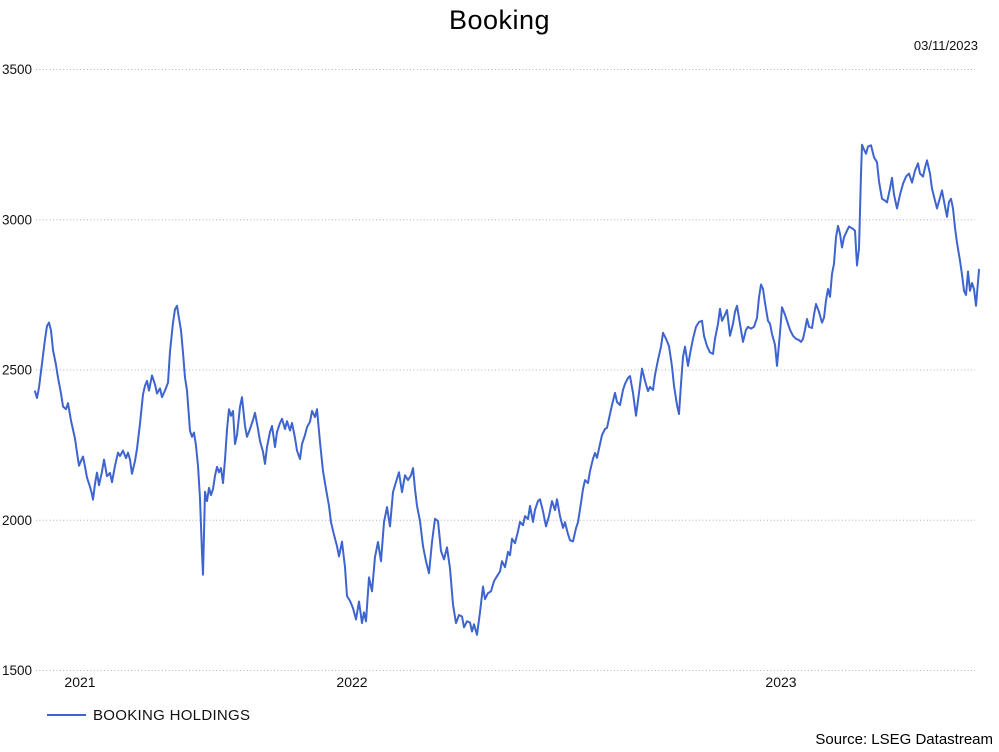  What do you see at coordinates (17, 670) in the screenshot?
I see `y-axis-tick-label: 1500` at bounding box center [17, 670].